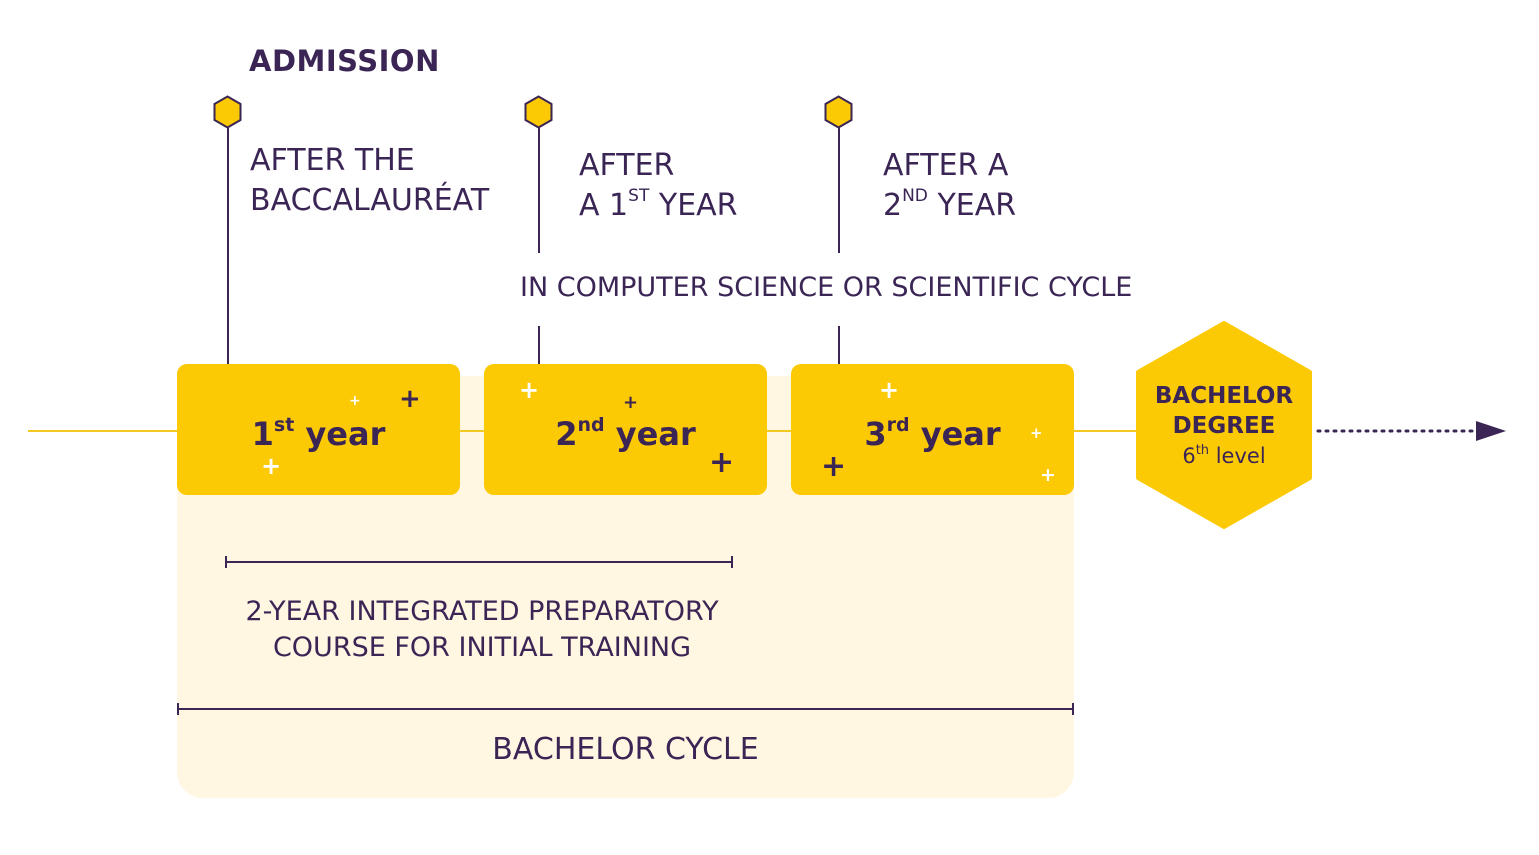 This screenshot has height=855, width=1539. What do you see at coordinates (732, 562) in the screenshot?
I see `preparatory-bracket-end` at bounding box center [732, 562].